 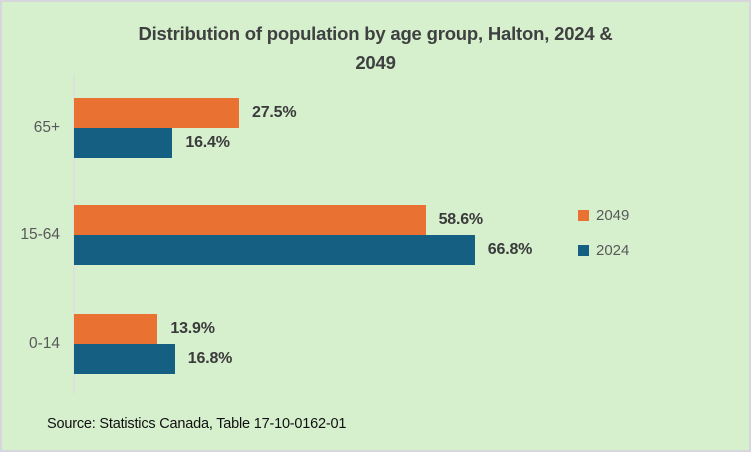 I want to click on data-label-2049-15-64: 58.6%, so click(x=461, y=219).